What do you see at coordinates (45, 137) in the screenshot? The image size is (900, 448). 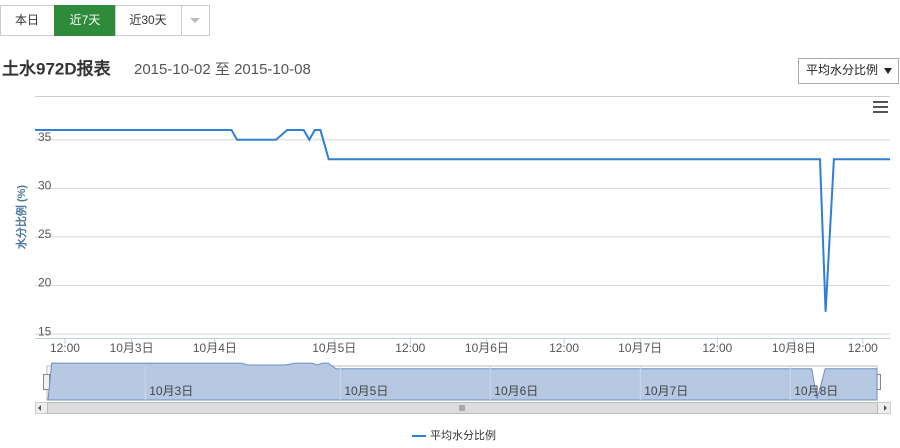 I see `y-tick-label: 35` at bounding box center [45, 137].